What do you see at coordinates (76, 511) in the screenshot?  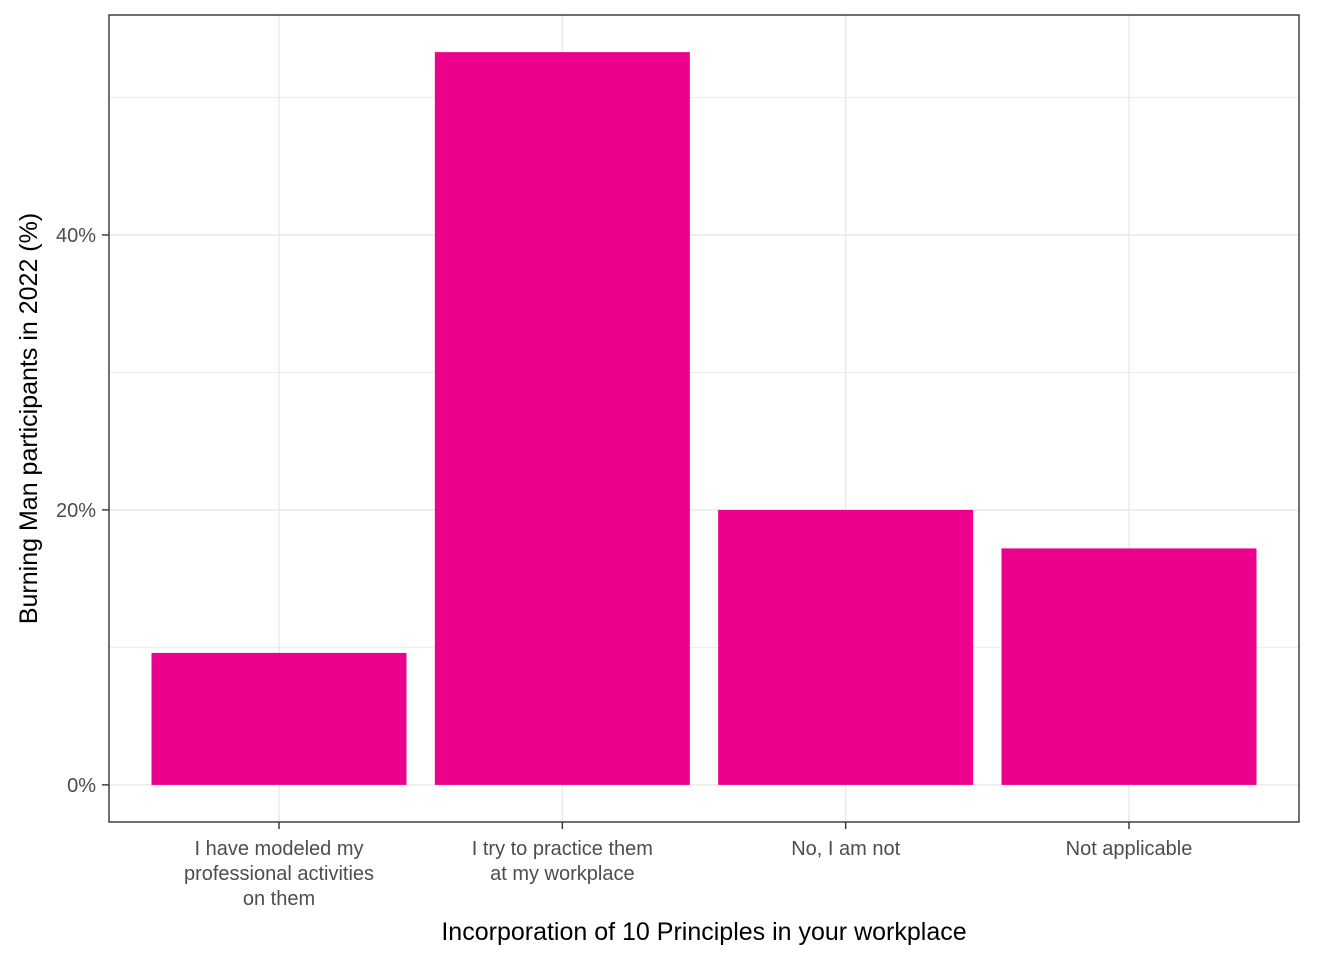 I see `y-tick-label: 20%` at bounding box center [76, 511].